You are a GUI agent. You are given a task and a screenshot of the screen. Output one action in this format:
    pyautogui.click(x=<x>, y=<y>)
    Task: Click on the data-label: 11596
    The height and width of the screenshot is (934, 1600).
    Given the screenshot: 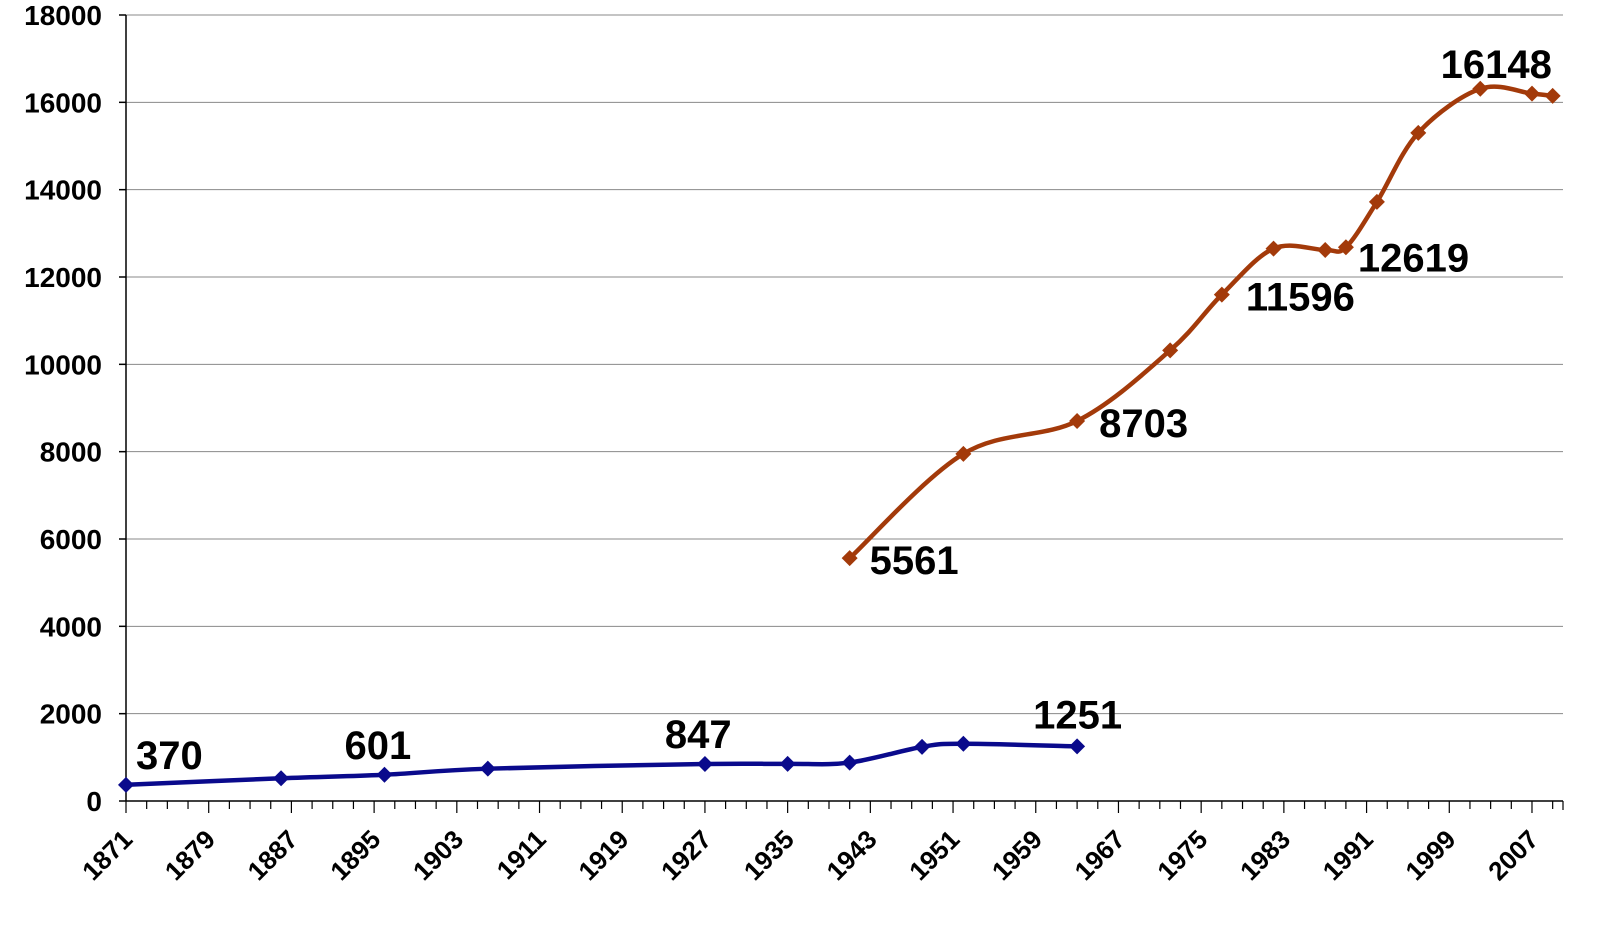 What is the action you would take?
    pyautogui.click(x=1300, y=298)
    